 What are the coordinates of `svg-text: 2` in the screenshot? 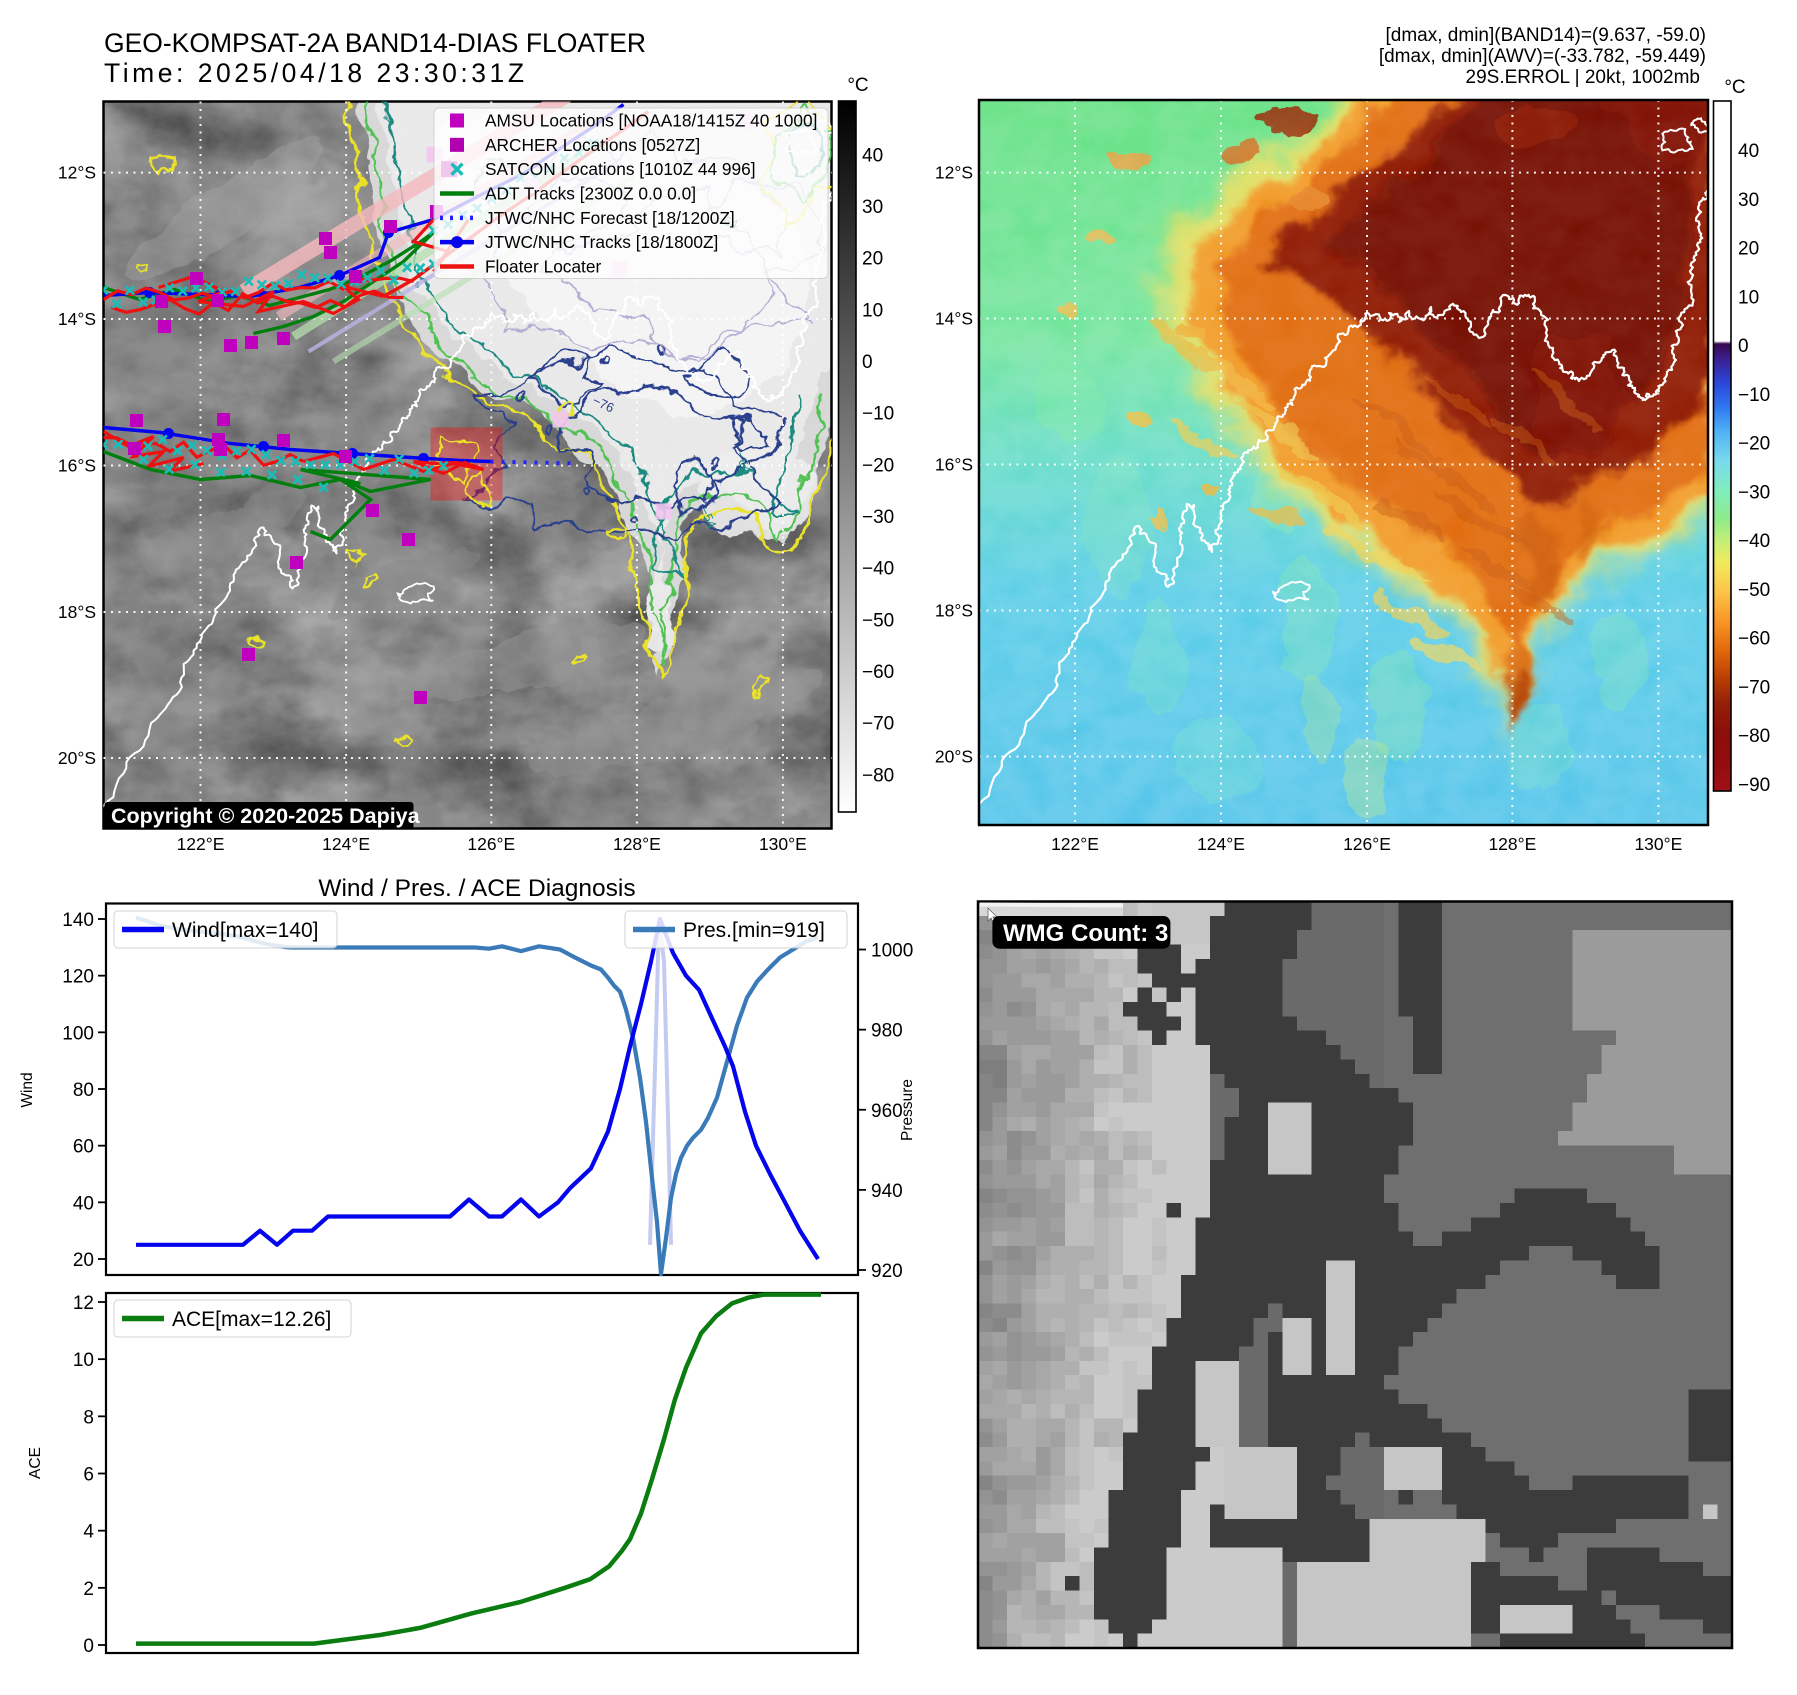 It's located at (88, 1589).